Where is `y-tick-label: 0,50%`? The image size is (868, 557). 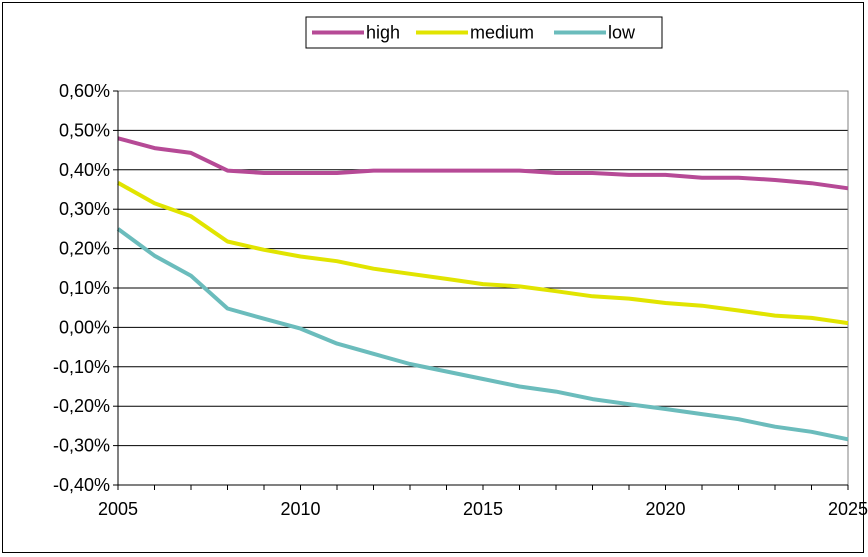 y-tick-label: 0,50% is located at coordinates (84, 130).